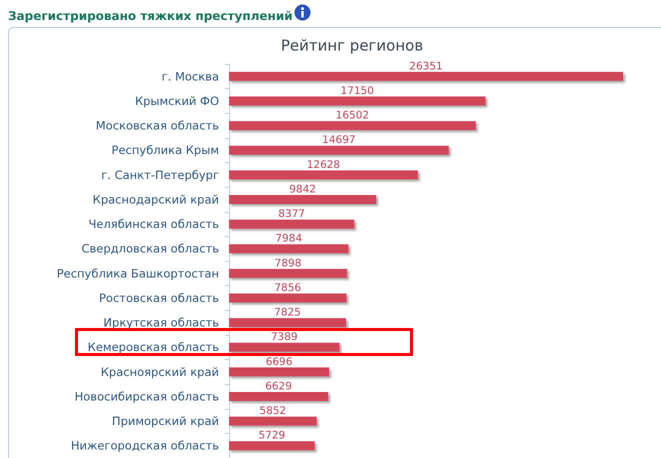 The image size is (661, 458). I want to click on data-label: 8377, so click(291, 214).